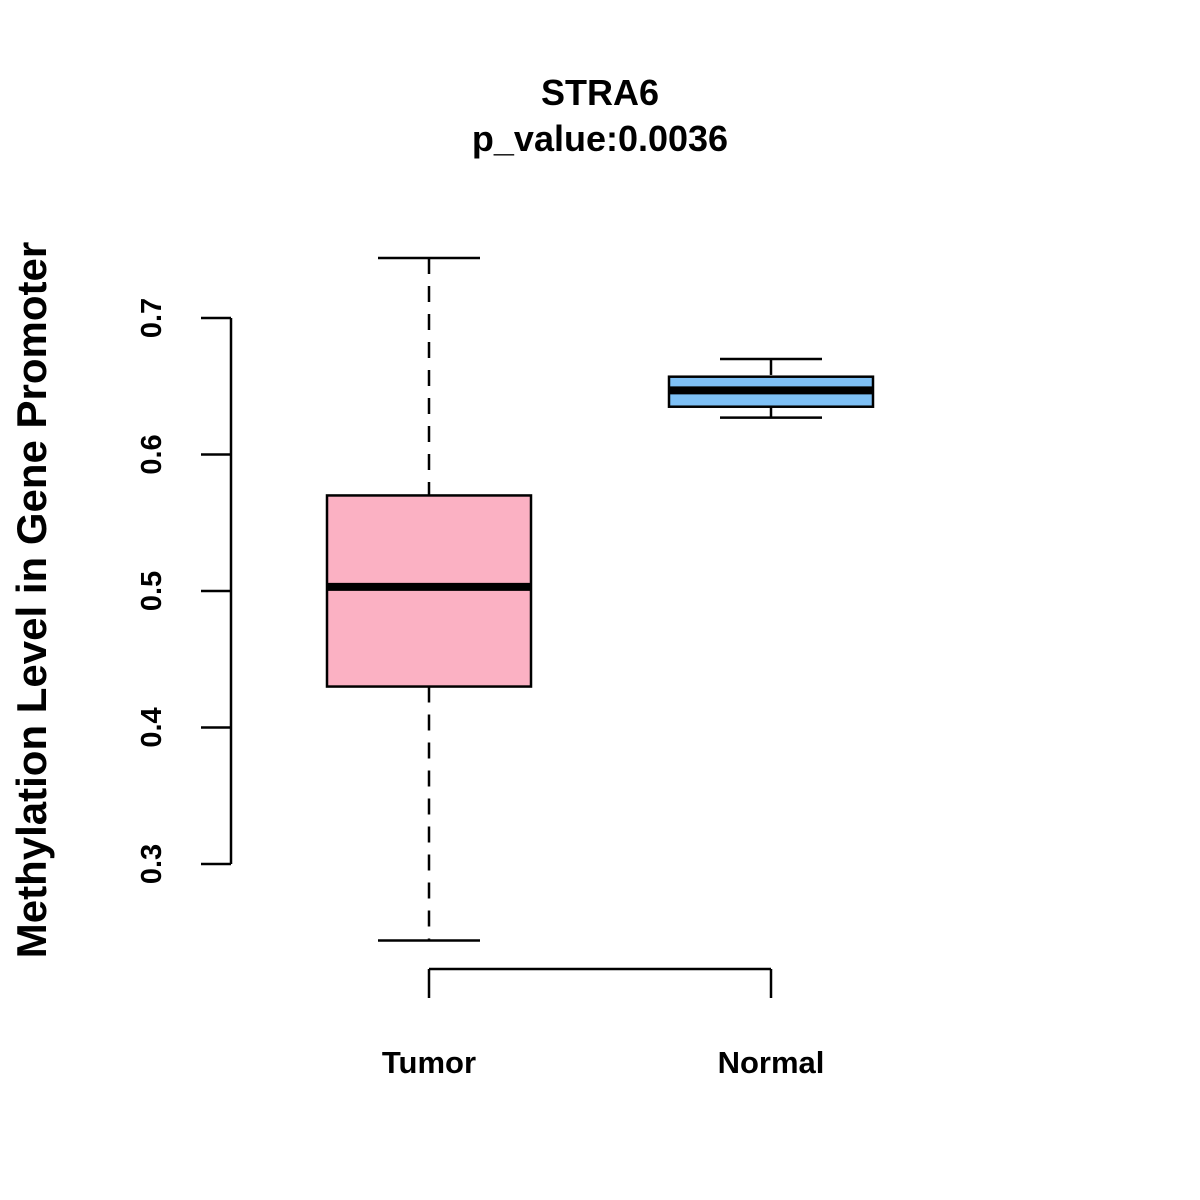  What do you see at coordinates (771, 1062) in the screenshot?
I see `x-tick-label: Normal` at bounding box center [771, 1062].